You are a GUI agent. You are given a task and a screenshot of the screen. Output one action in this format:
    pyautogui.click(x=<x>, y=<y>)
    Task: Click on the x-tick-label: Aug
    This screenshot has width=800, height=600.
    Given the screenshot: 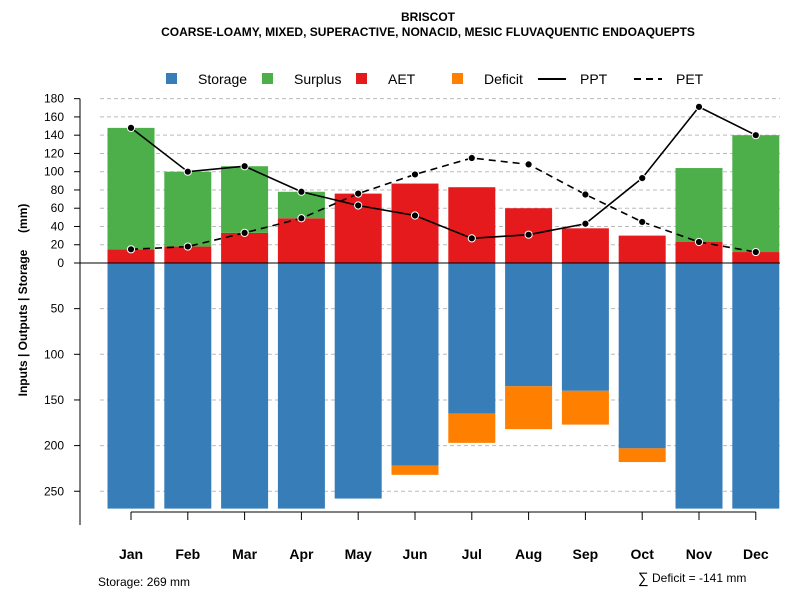 What is the action you would take?
    pyautogui.click(x=528, y=554)
    